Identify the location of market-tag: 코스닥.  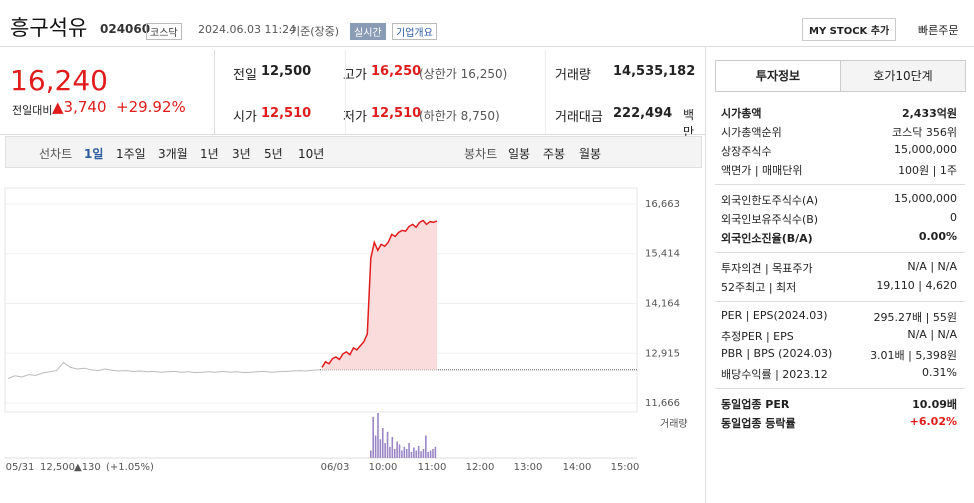
(164, 31).